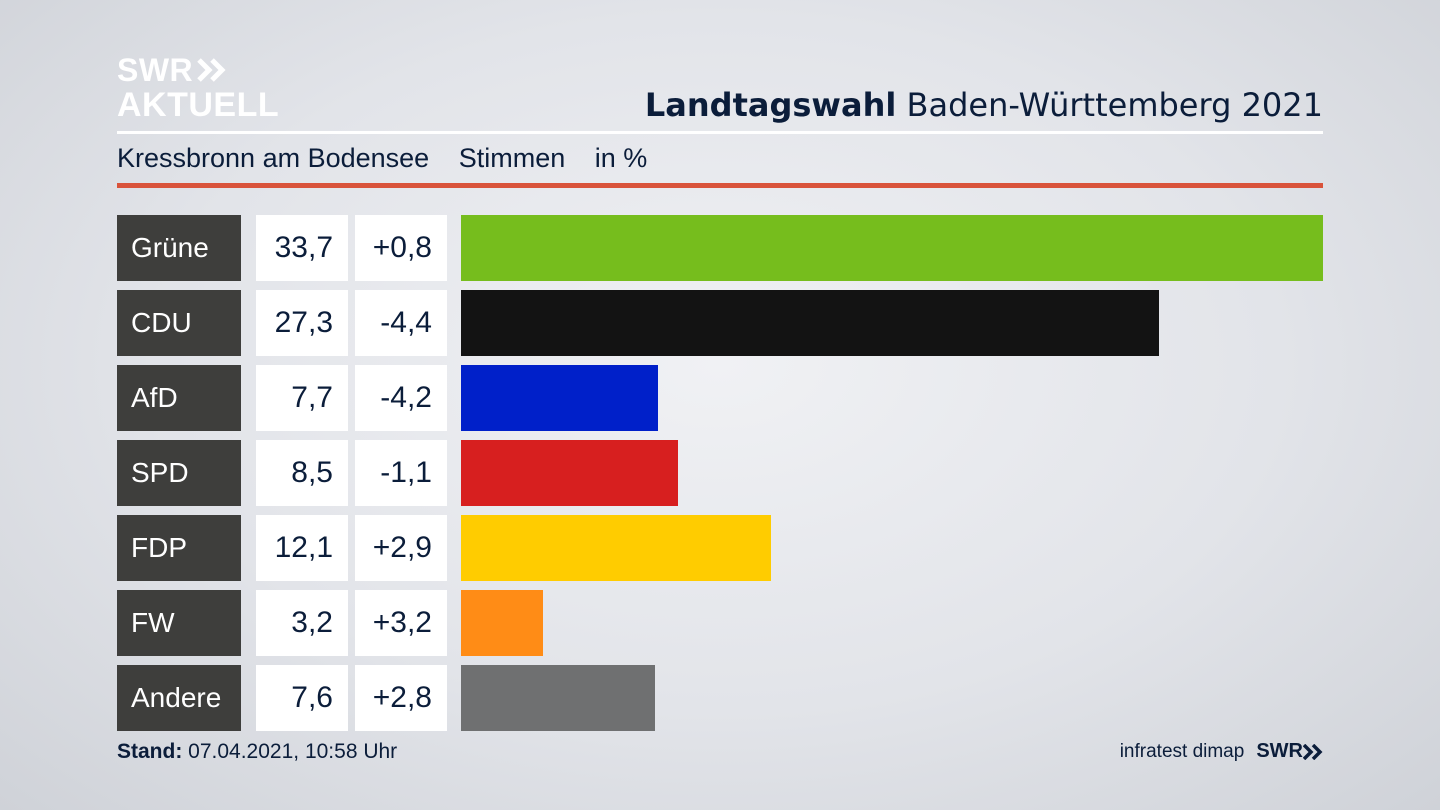 Image resolution: width=1440 pixels, height=810 pixels. Describe the element at coordinates (302, 248) in the screenshot. I see `vote-share-label: 33,7` at that location.